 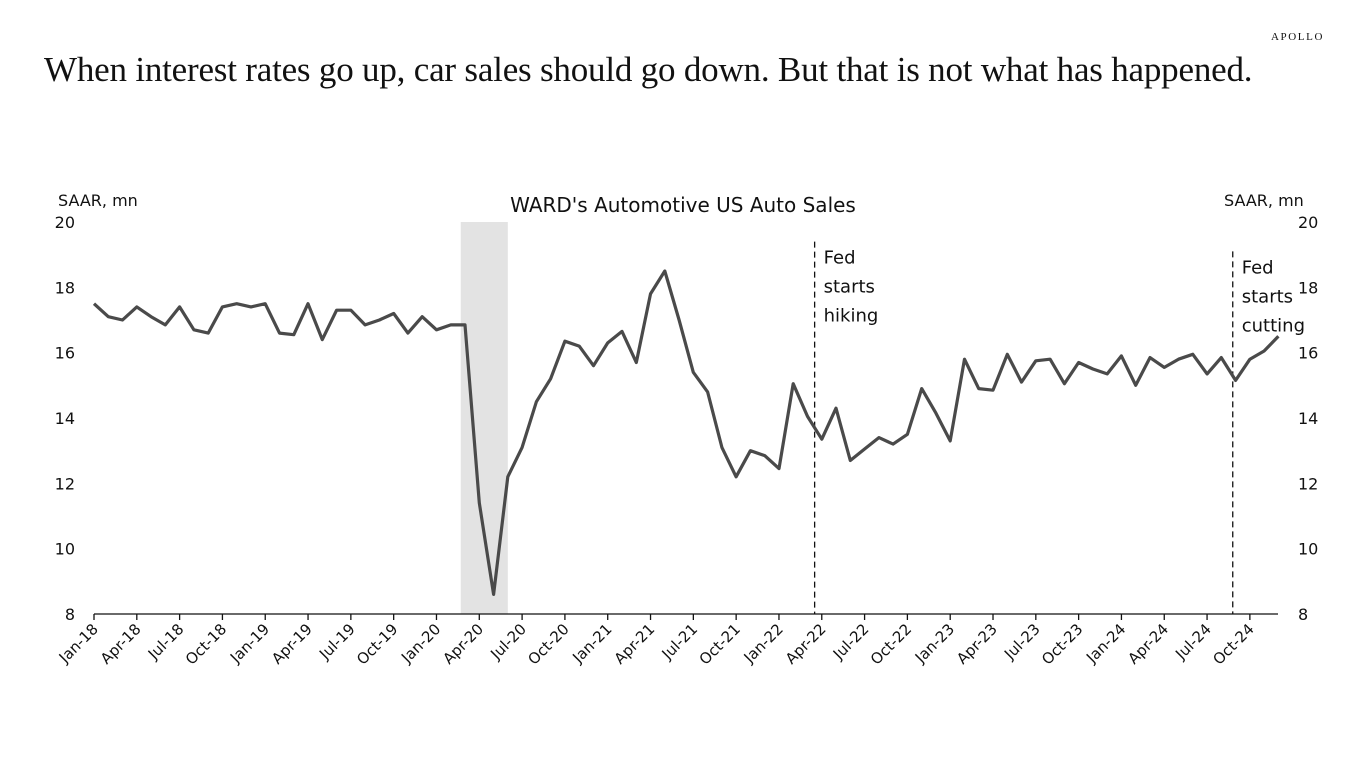 What do you see at coordinates (680, 642) in the screenshot?
I see `x-tick-label: Jul-21` at bounding box center [680, 642].